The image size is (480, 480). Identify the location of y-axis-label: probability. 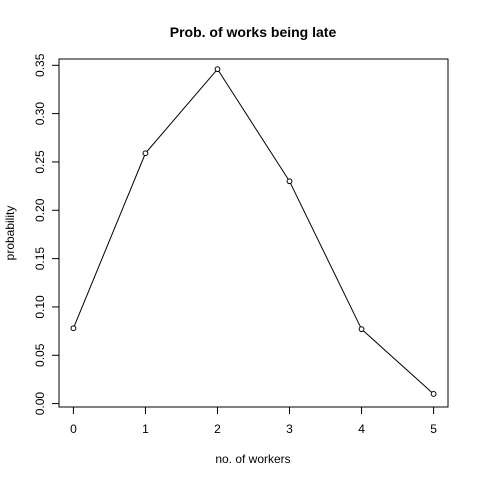
(10, 233).